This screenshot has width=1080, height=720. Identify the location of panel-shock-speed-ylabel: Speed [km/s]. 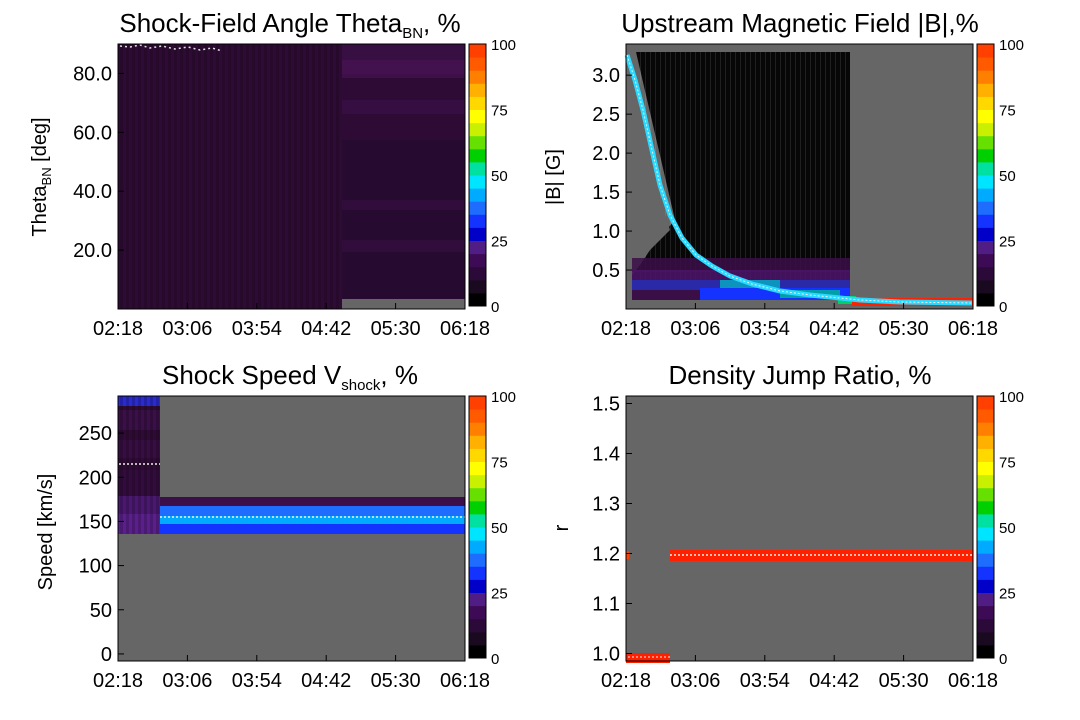
(46, 532).